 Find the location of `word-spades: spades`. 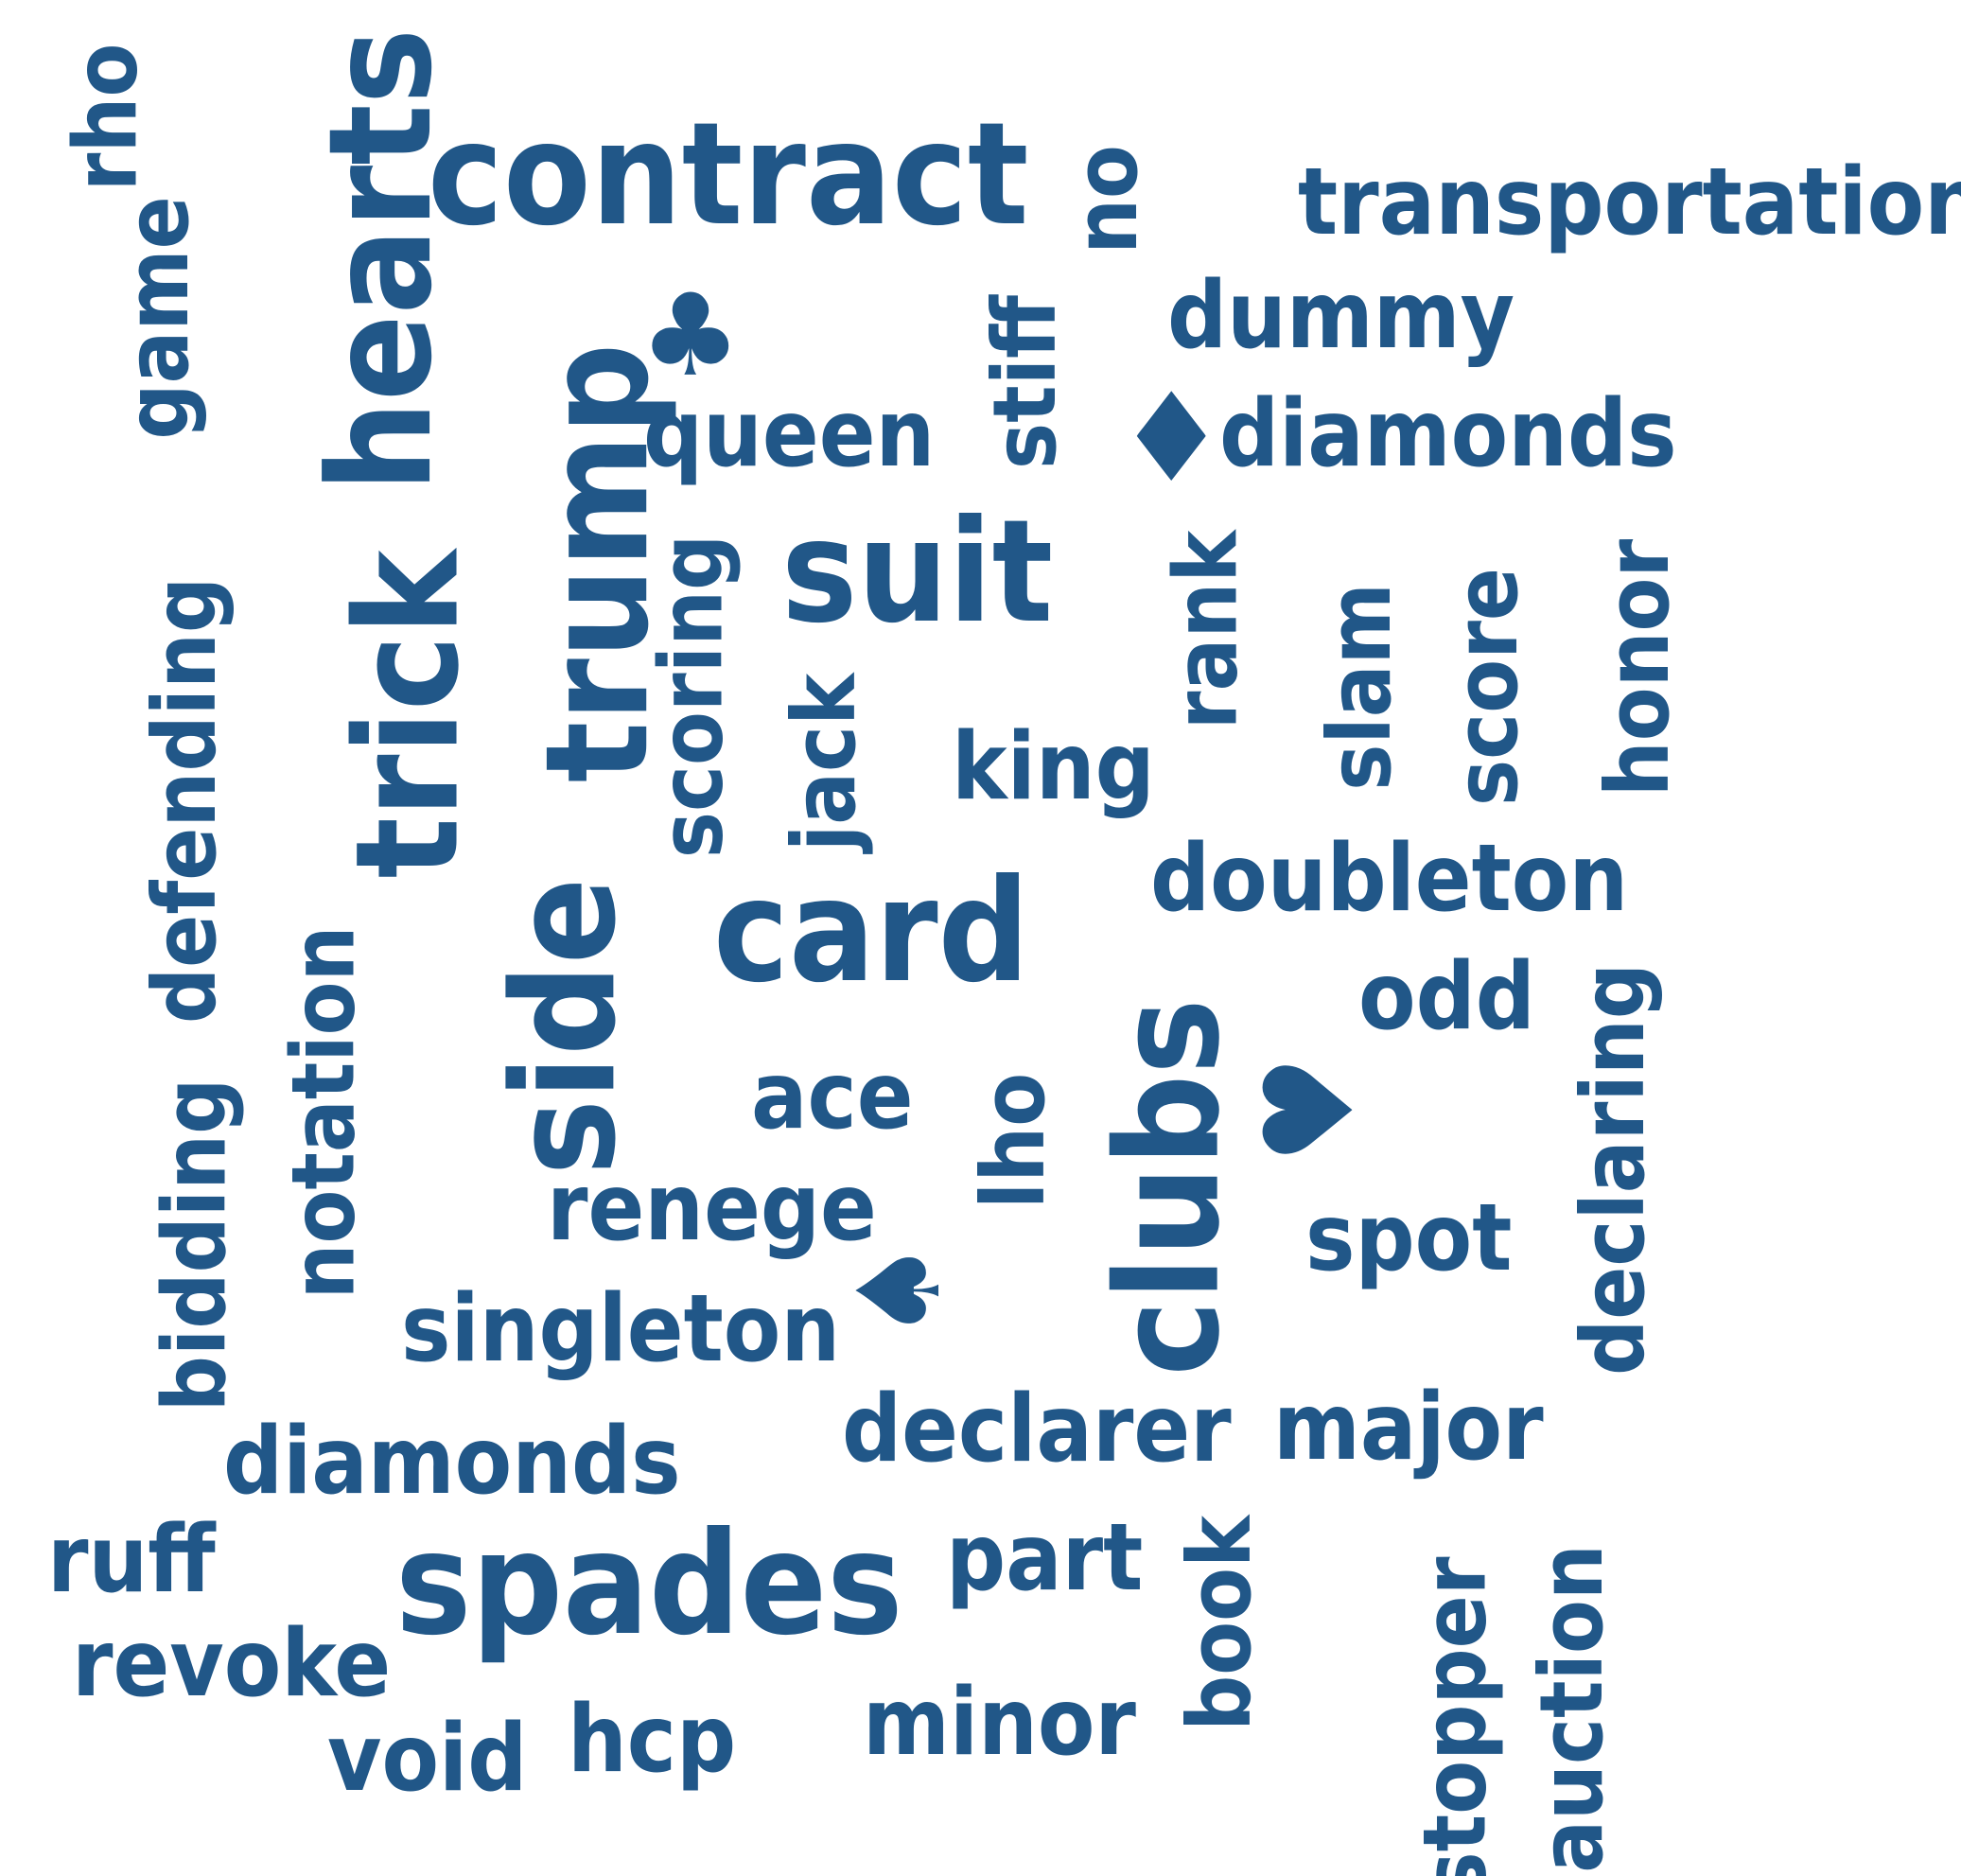

word-spades: spades is located at coordinates (649, 1584).